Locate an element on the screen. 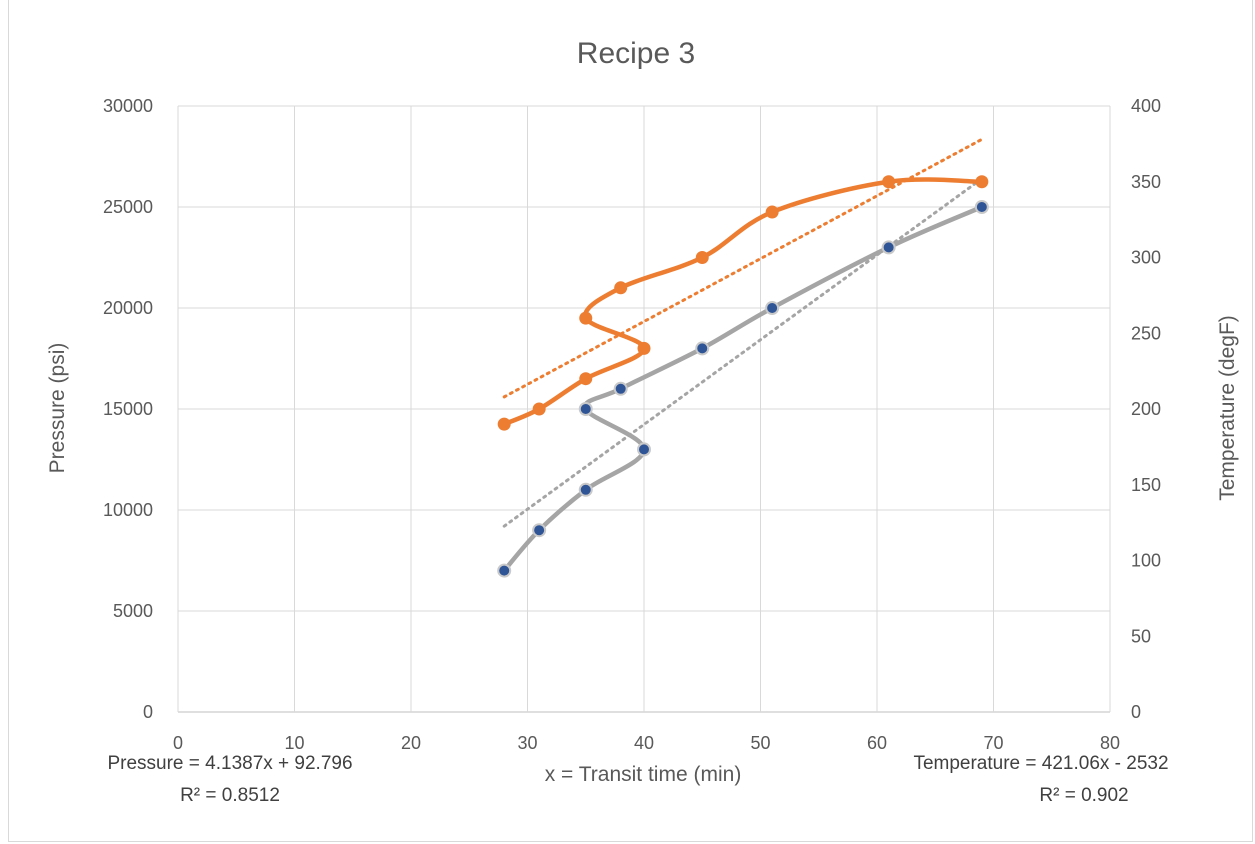 Image resolution: width=1255 pixels, height=844 pixels. y-left-axis-title: Pressure (psi) is located at coordinates (57, 408).